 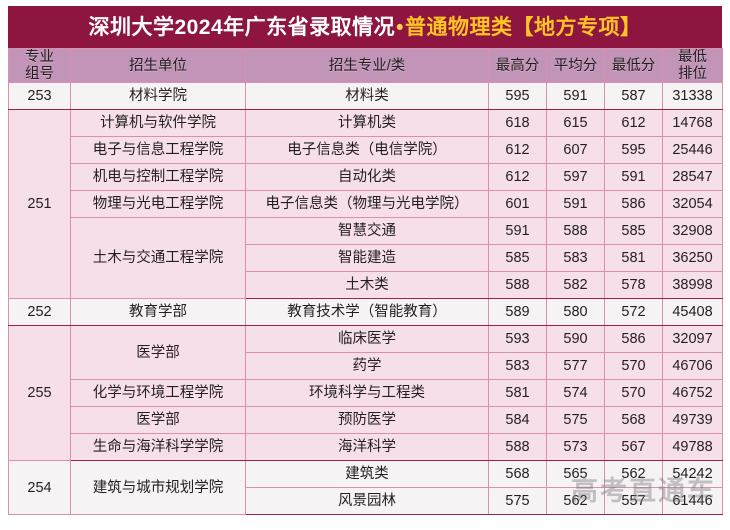 I want to click on cell-major: 预防医学, so click(x=367, y=420).